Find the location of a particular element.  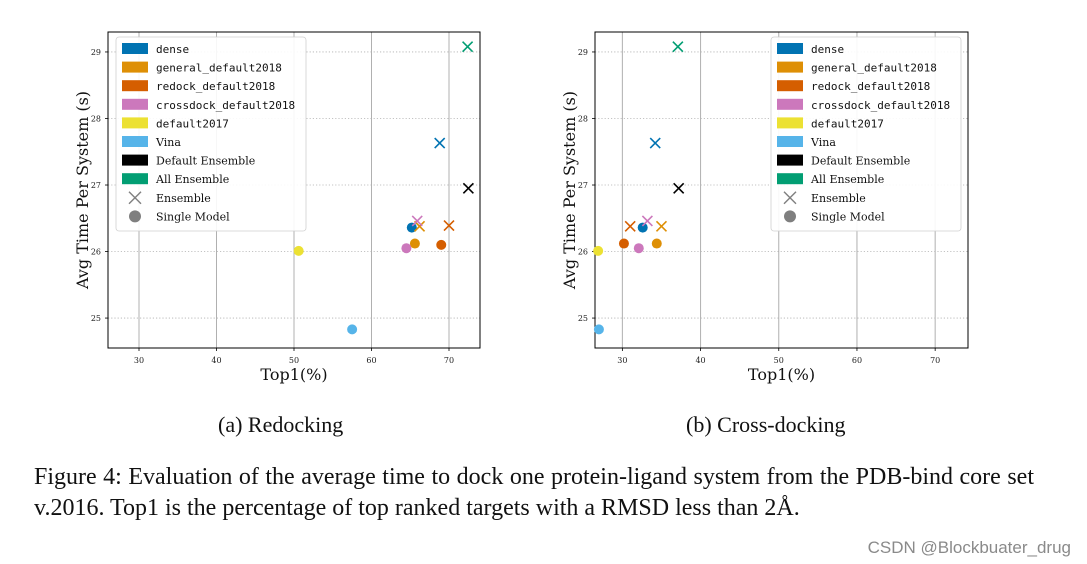

subcaption-b: (b) Cross-docking is located at coordinates (766, 424).